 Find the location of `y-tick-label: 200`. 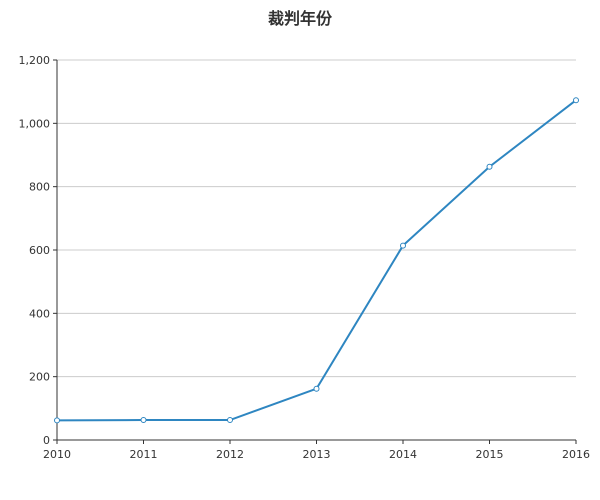

y-tick-label: 200 is located at coordinates (39, 377).